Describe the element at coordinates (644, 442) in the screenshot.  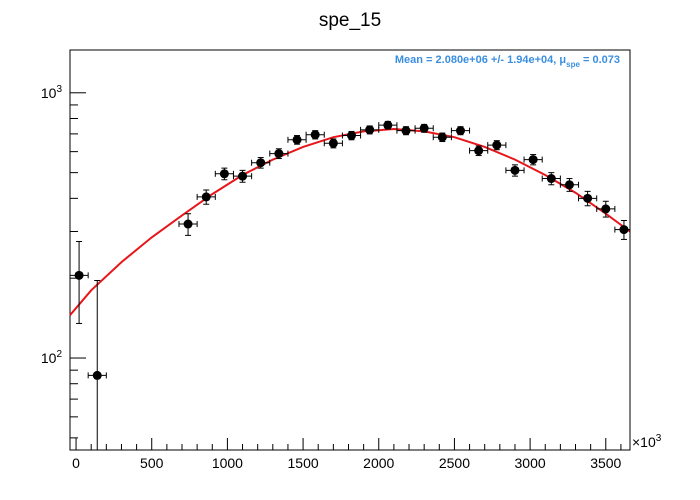
I see `x-multiplier-base: ×10` at that location.